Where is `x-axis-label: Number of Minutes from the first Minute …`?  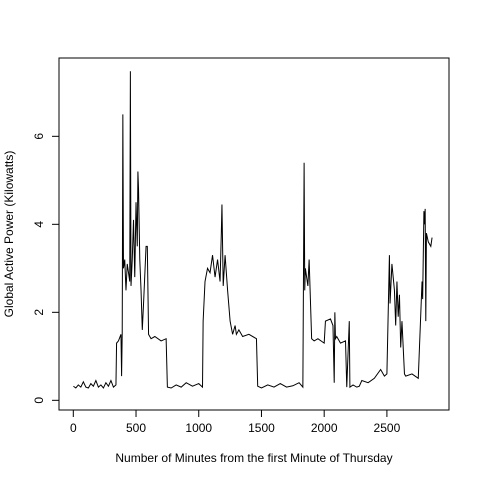
x-axis-label: Number of Minutes from the first Minute … is located at coordinates (253, 458).